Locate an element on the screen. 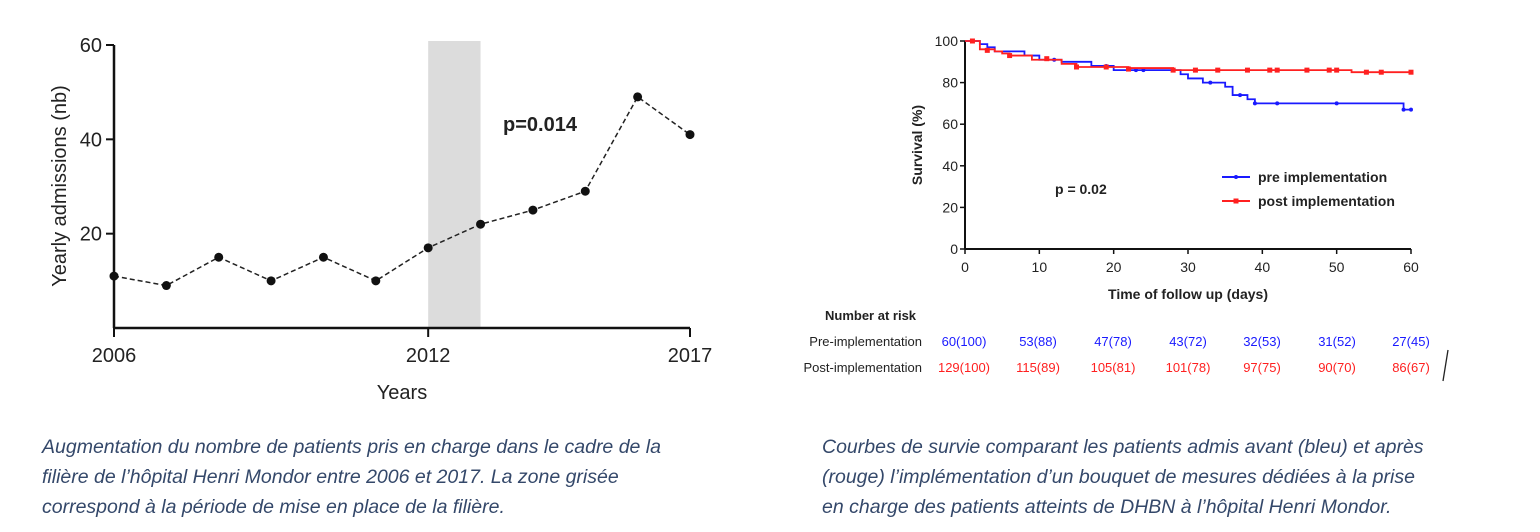  y-tick-label: 0 is located at coordinates (954, 249).